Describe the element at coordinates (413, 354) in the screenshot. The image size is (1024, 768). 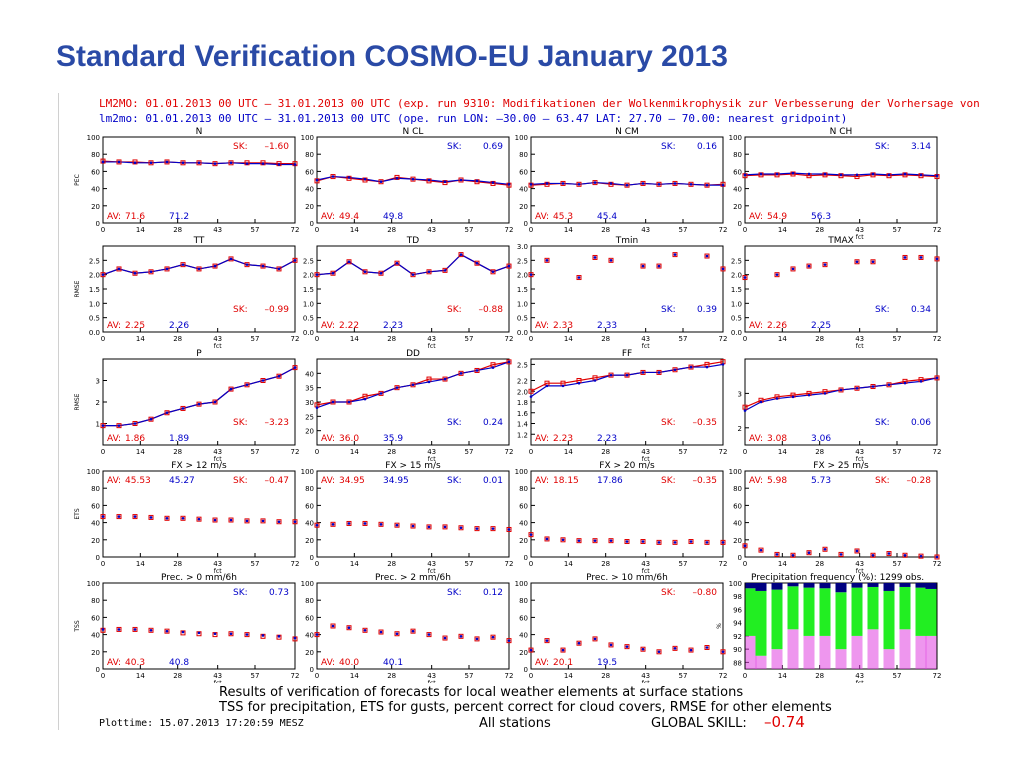
I see `panel-title: DD` at that location.